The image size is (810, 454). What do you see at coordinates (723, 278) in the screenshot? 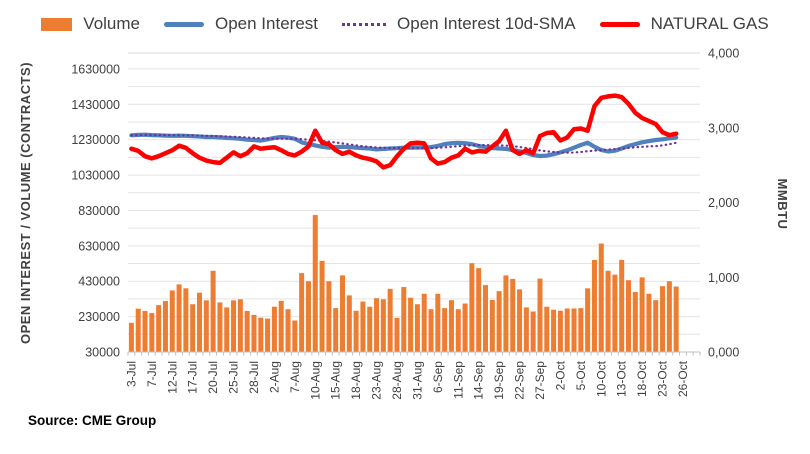
I see `right-axis-tick-label: 1,000` at bounding box center [723, 278].